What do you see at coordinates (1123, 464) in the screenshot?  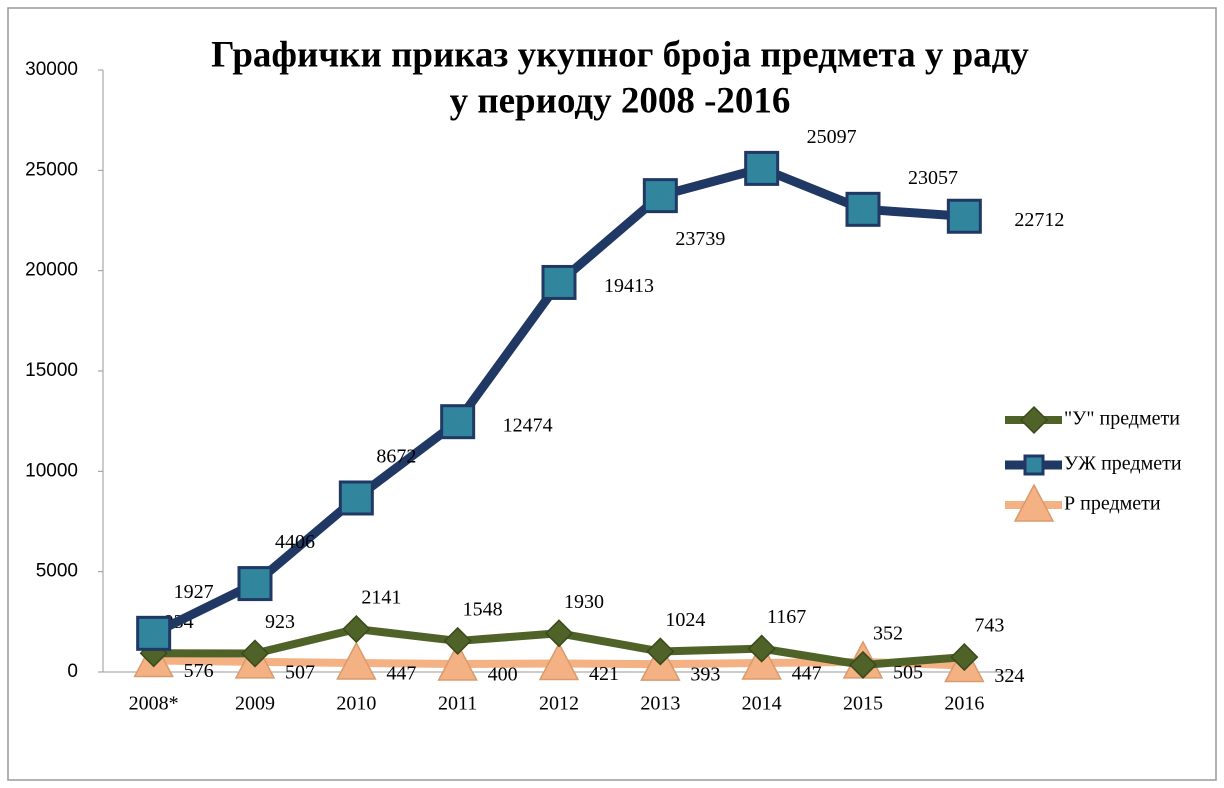 I see `legend-label: УЖ предмети` at bounding box center [1123, 464].